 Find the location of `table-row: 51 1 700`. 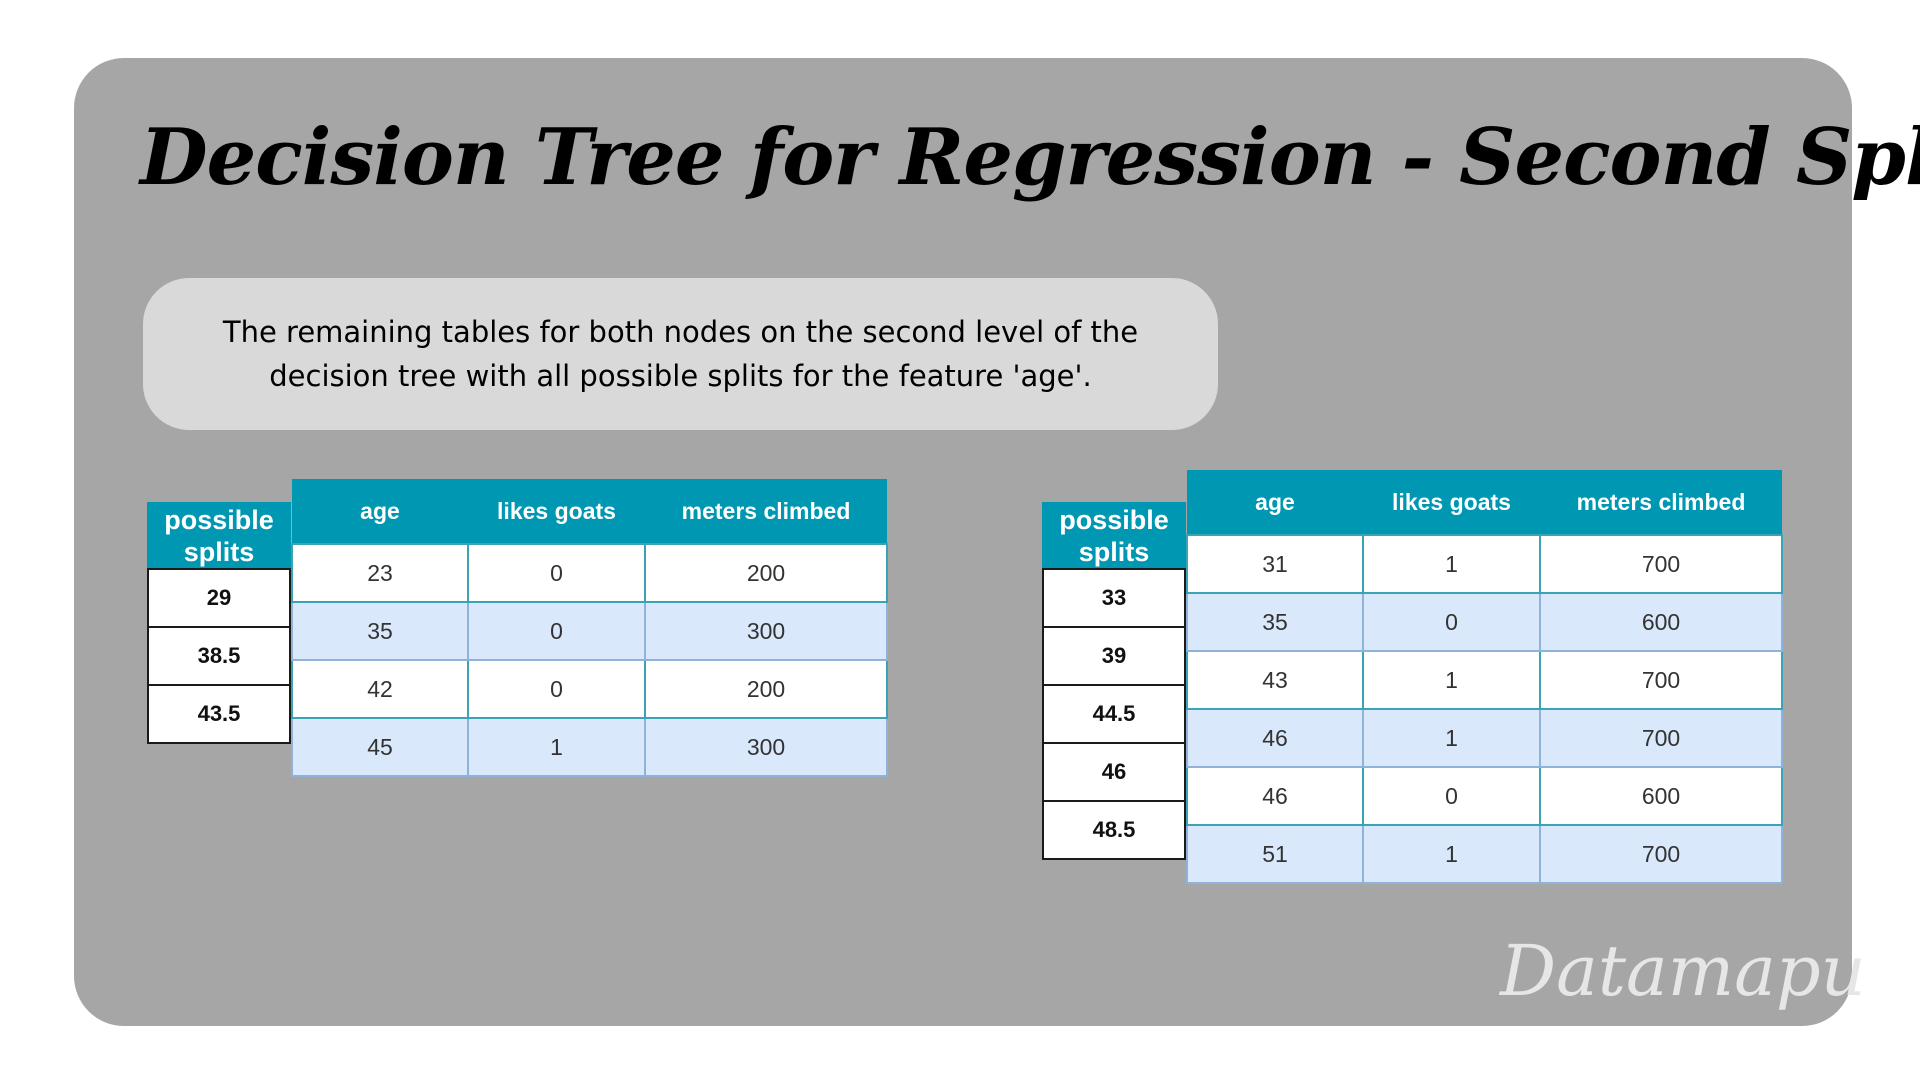

table-row: 51 1 700 is located at coordinates (1484, 854).